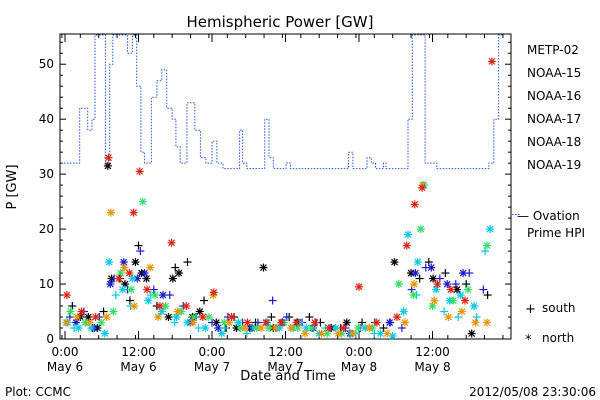 This screenshot has height=400, width=600. I want to click on y-tick-label: 20, so click(46, 229).